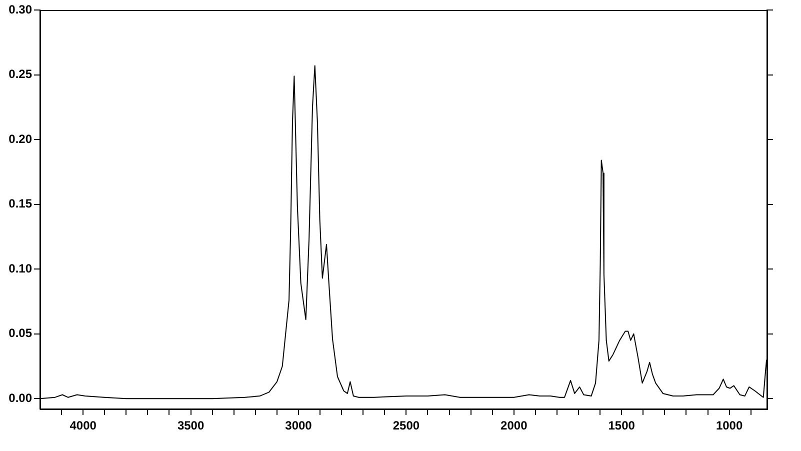 Image resolution: width=801 pixels, height=451 pixels. I want to click on x-tick-label: 4000, so click(83, 425).